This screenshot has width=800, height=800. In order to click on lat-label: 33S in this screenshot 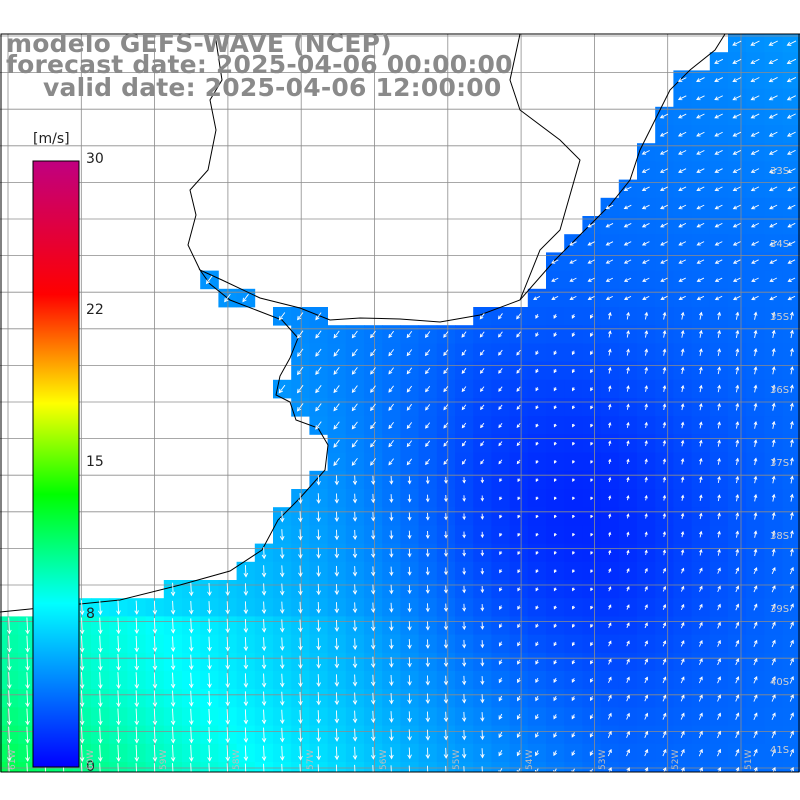, I will do `click(780, 171)`.